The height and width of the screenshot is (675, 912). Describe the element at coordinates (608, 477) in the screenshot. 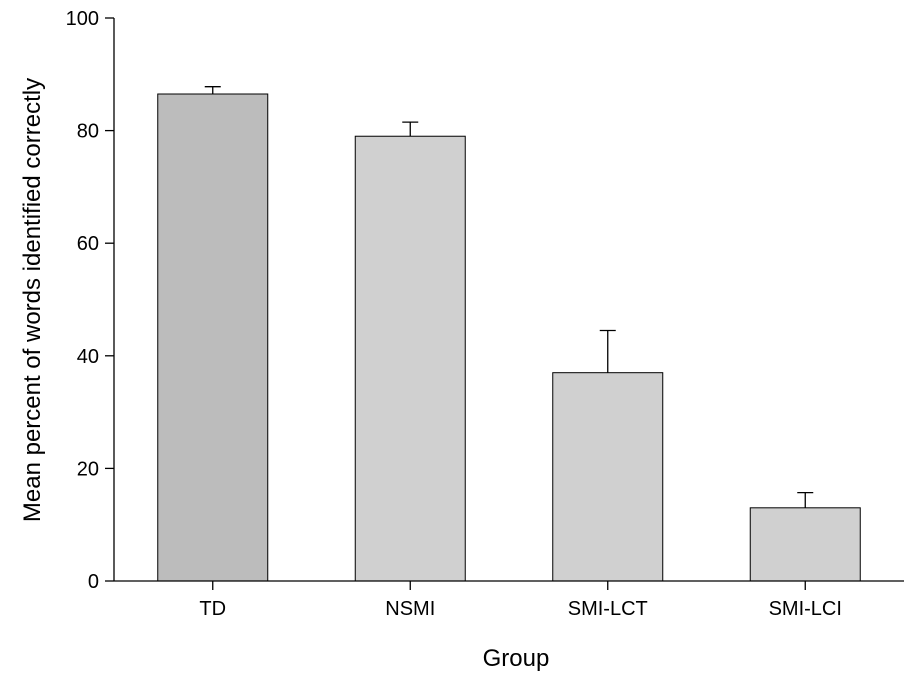

I see `bar-smi-lct` at that location.